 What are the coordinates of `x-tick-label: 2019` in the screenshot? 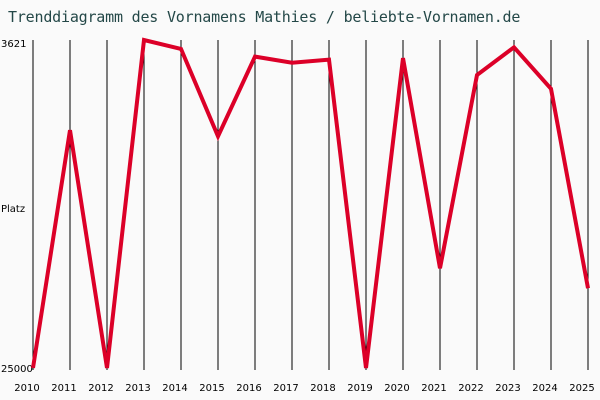 It's located at (359, 388).